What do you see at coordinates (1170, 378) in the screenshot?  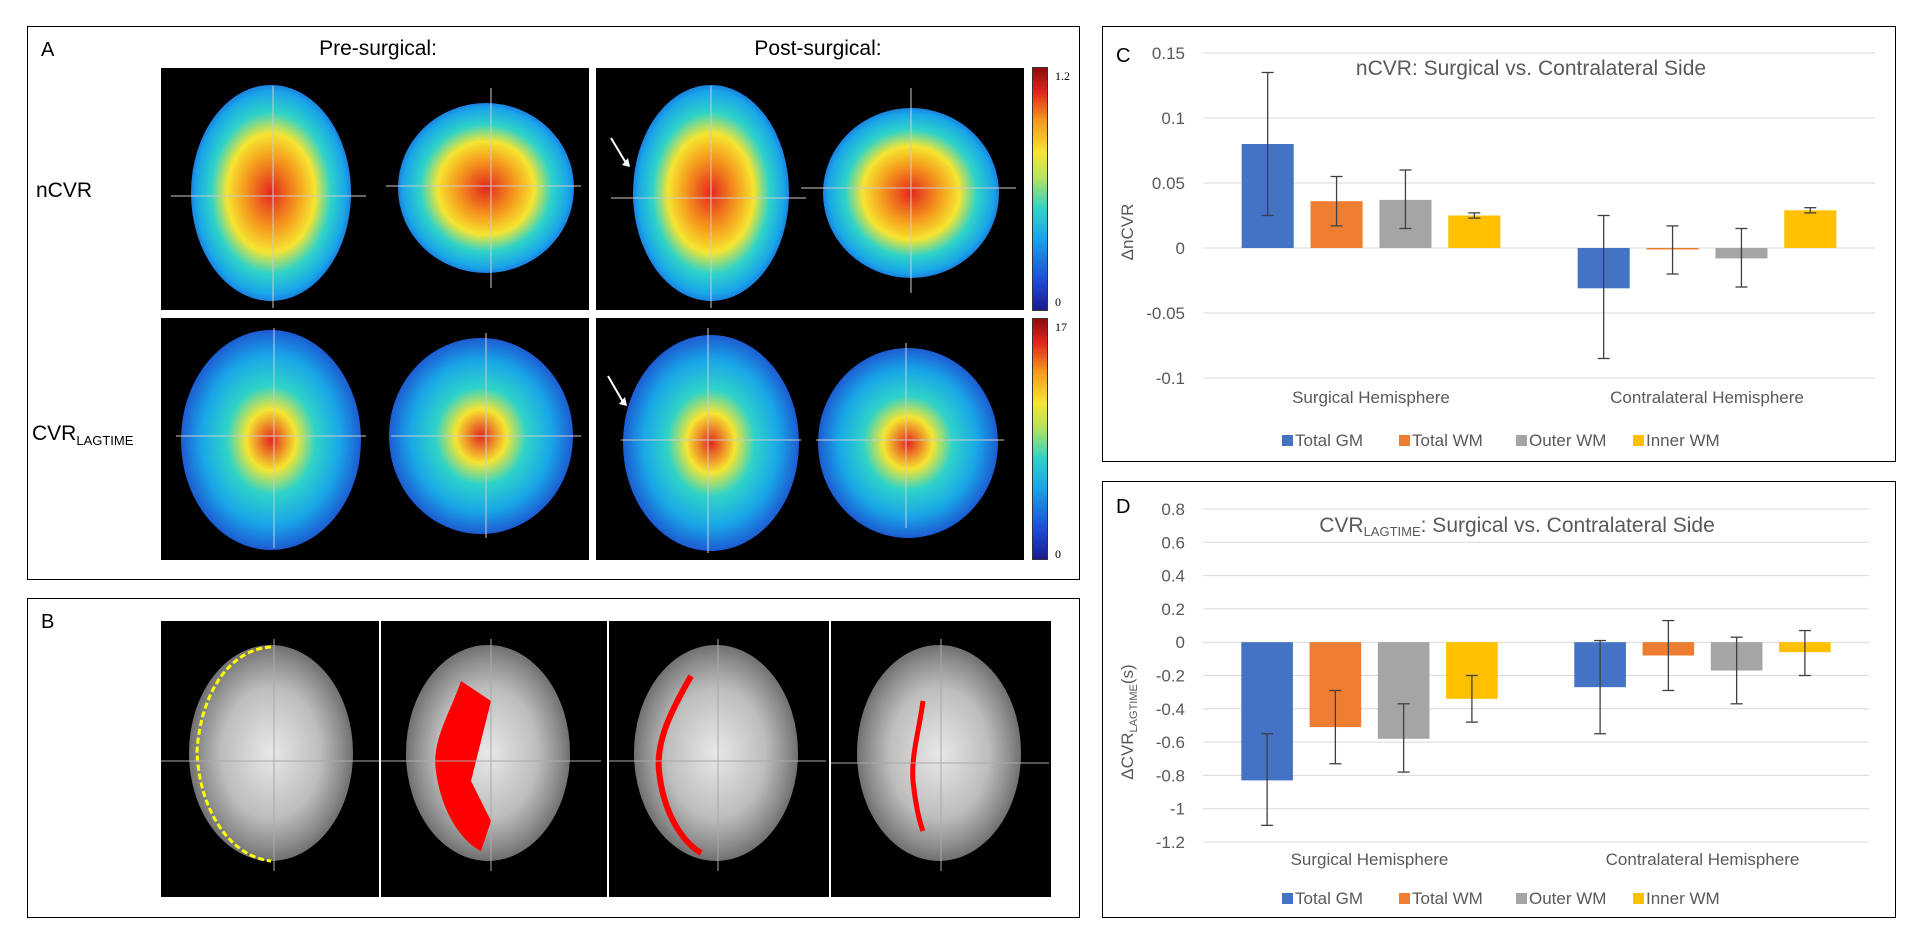 I see `y-tick-label: -0.1` at bounding box center [1170, 378].